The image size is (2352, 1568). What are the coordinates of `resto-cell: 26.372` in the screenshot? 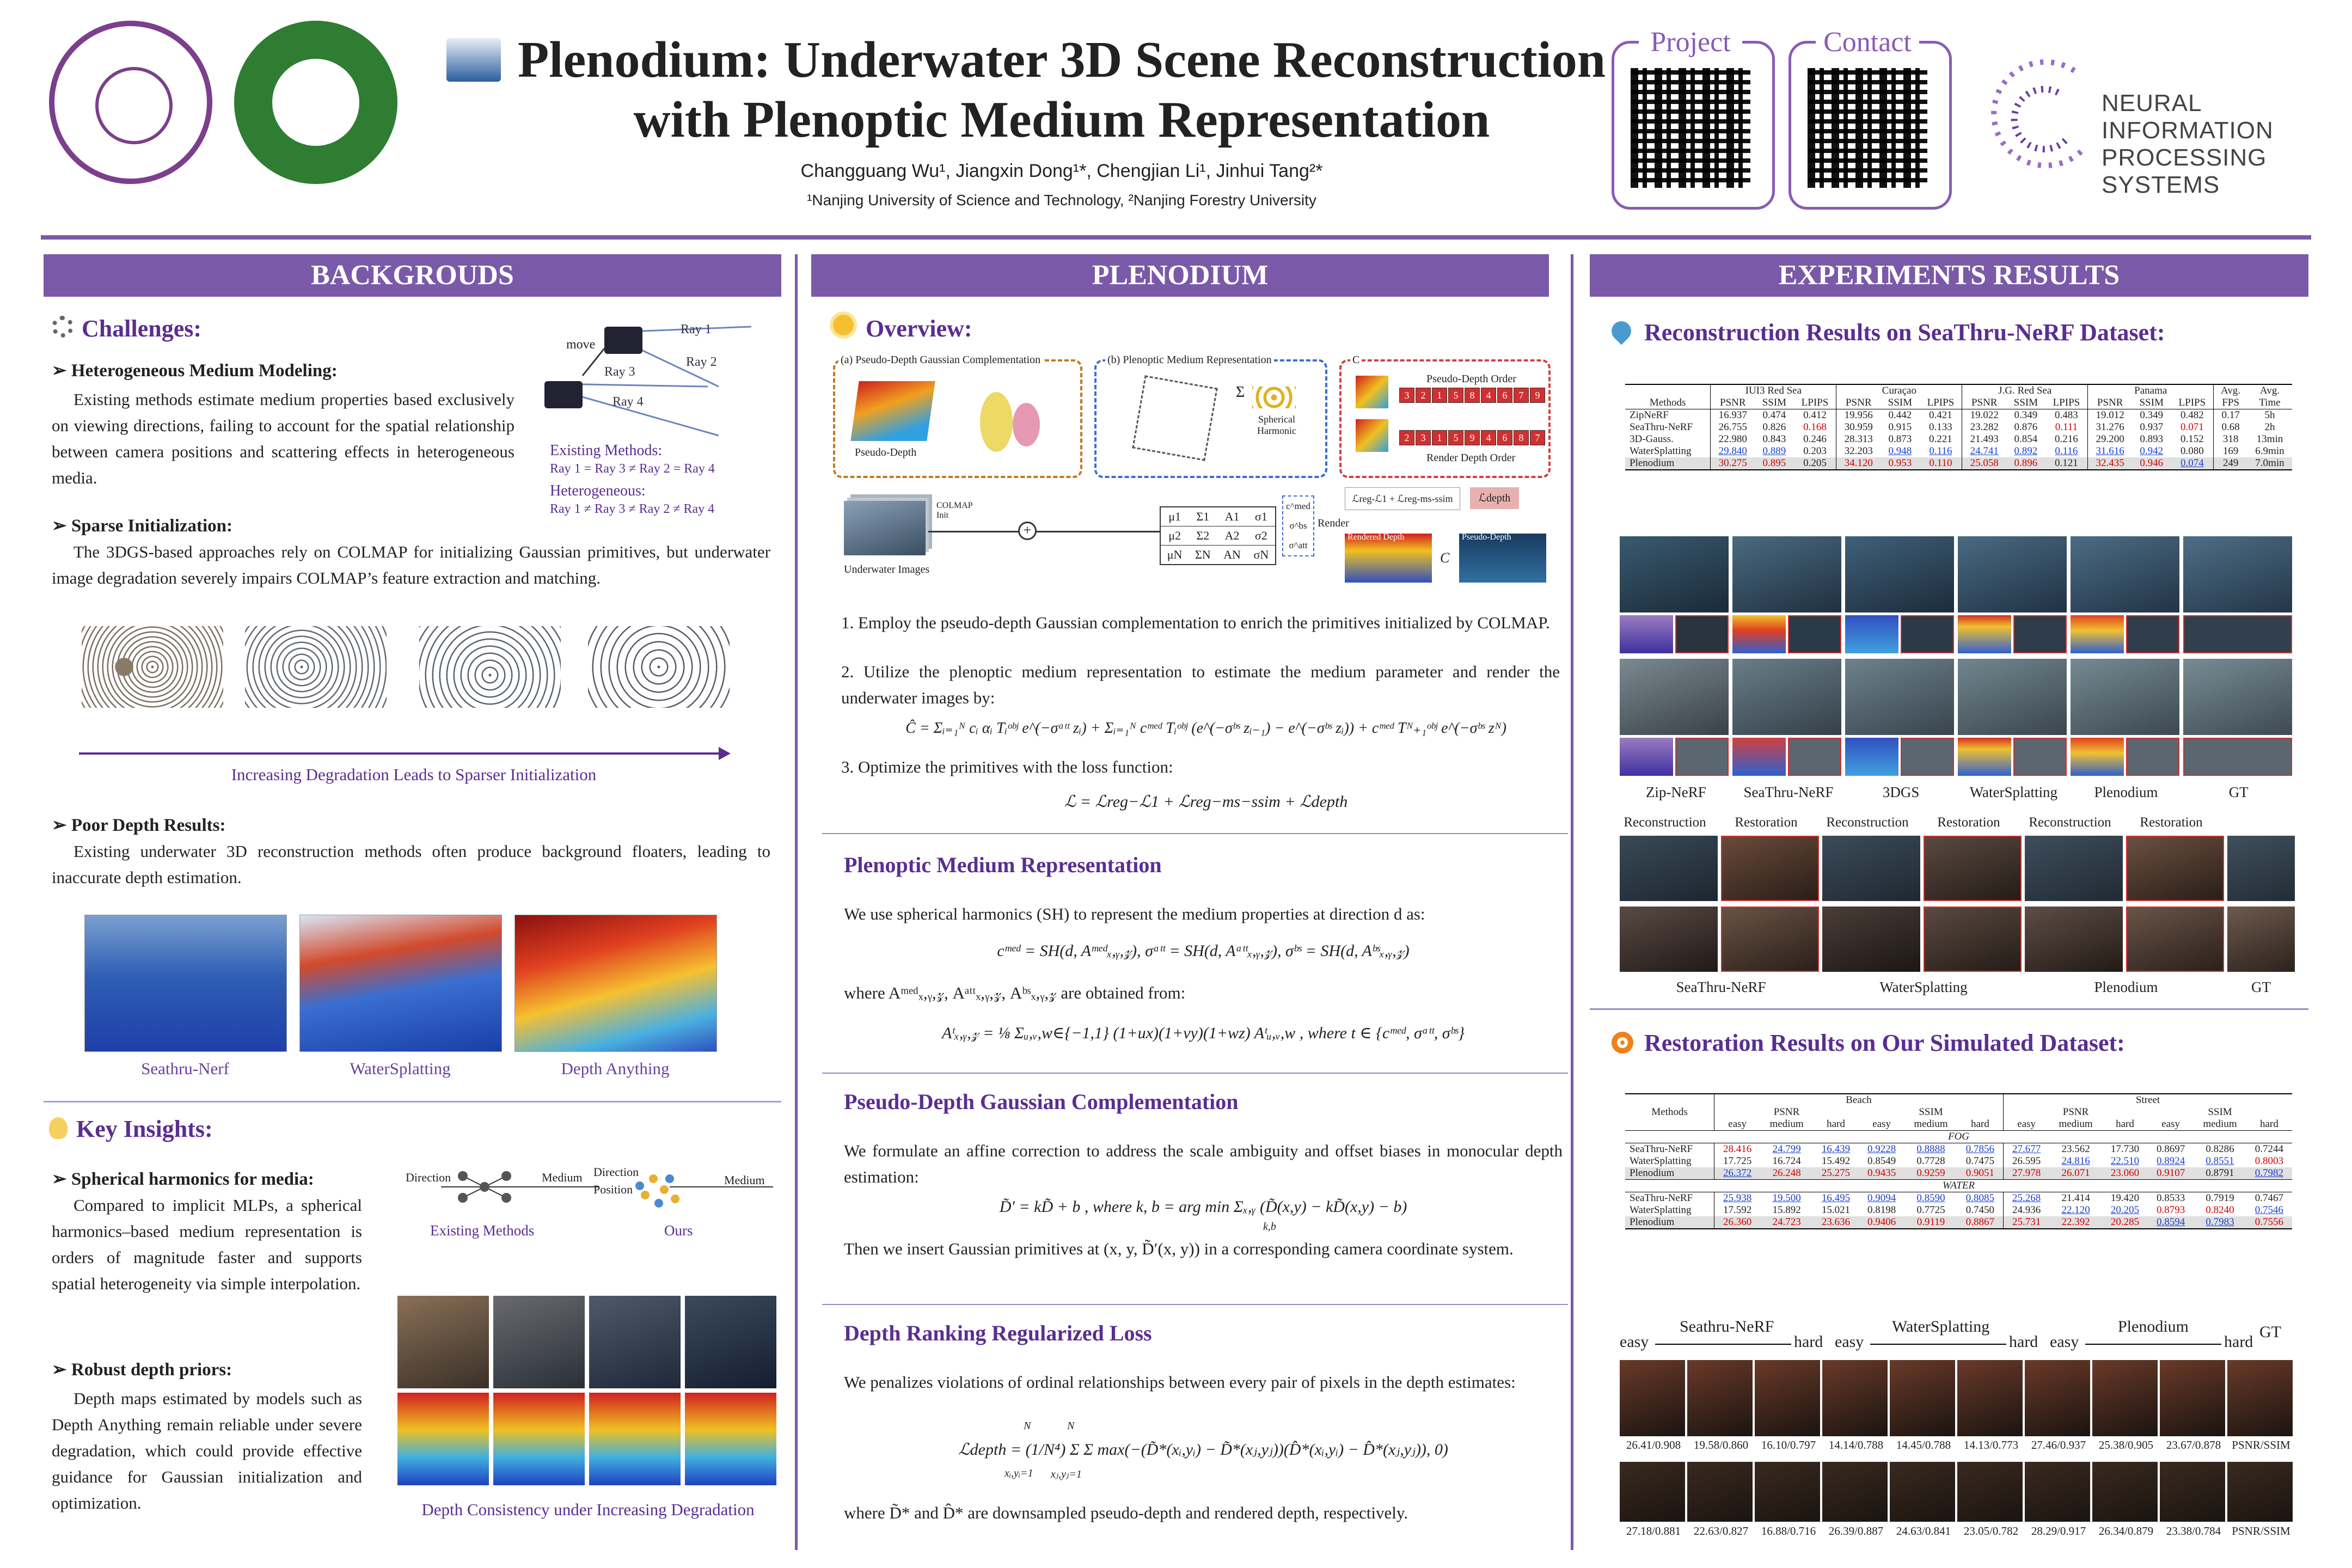 It's located at (1737, 1173).